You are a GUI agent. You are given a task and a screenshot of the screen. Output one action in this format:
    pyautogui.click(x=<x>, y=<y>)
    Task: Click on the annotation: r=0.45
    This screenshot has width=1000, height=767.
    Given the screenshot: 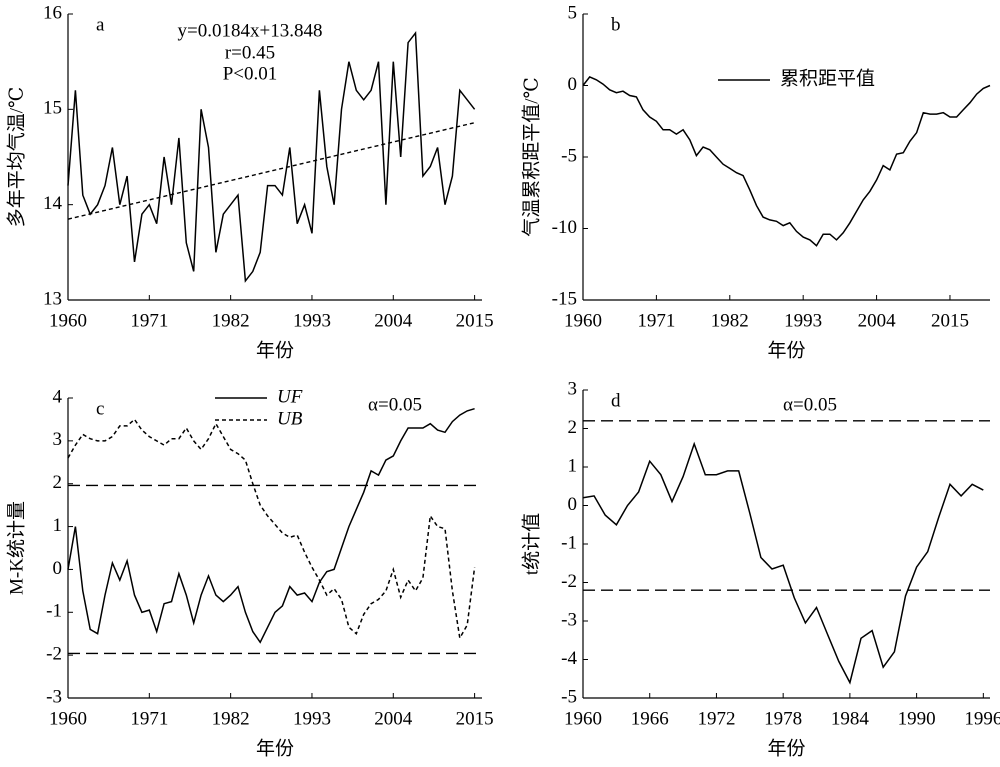 What is the action you would take?
    pyautogui.click(x=250, y=52)
    